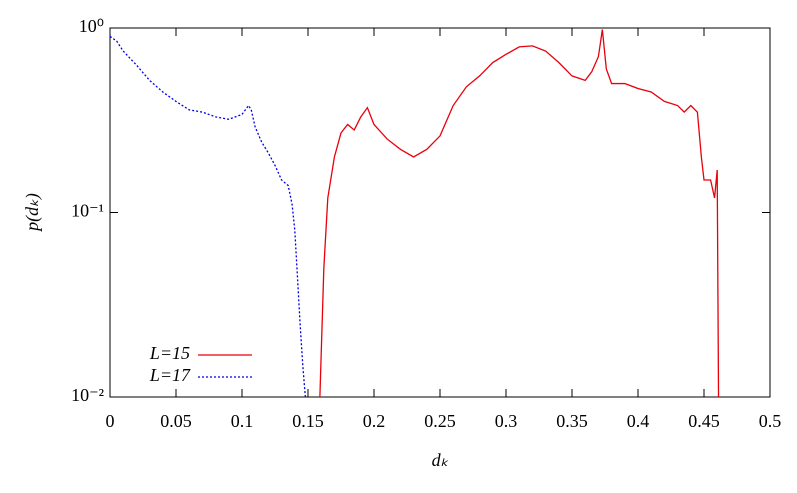  I want to click on x-tick-label: 0.1, so click(242, 421).